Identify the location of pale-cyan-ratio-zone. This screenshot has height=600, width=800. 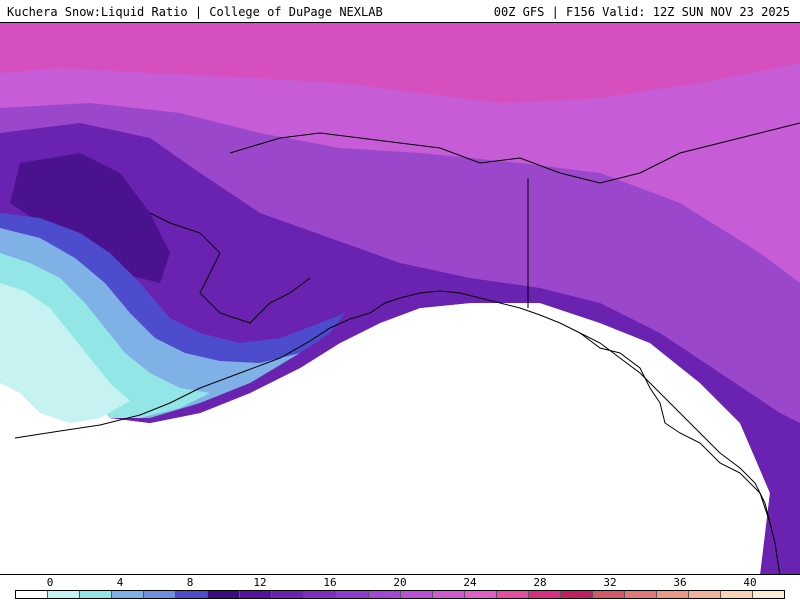
(65, 353).